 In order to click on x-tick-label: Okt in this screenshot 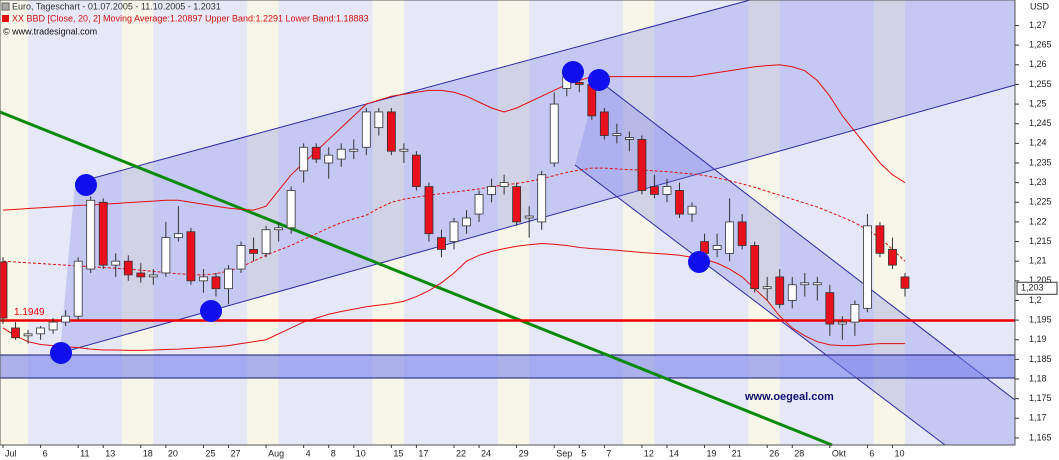, I will do `click(839, 453)`.